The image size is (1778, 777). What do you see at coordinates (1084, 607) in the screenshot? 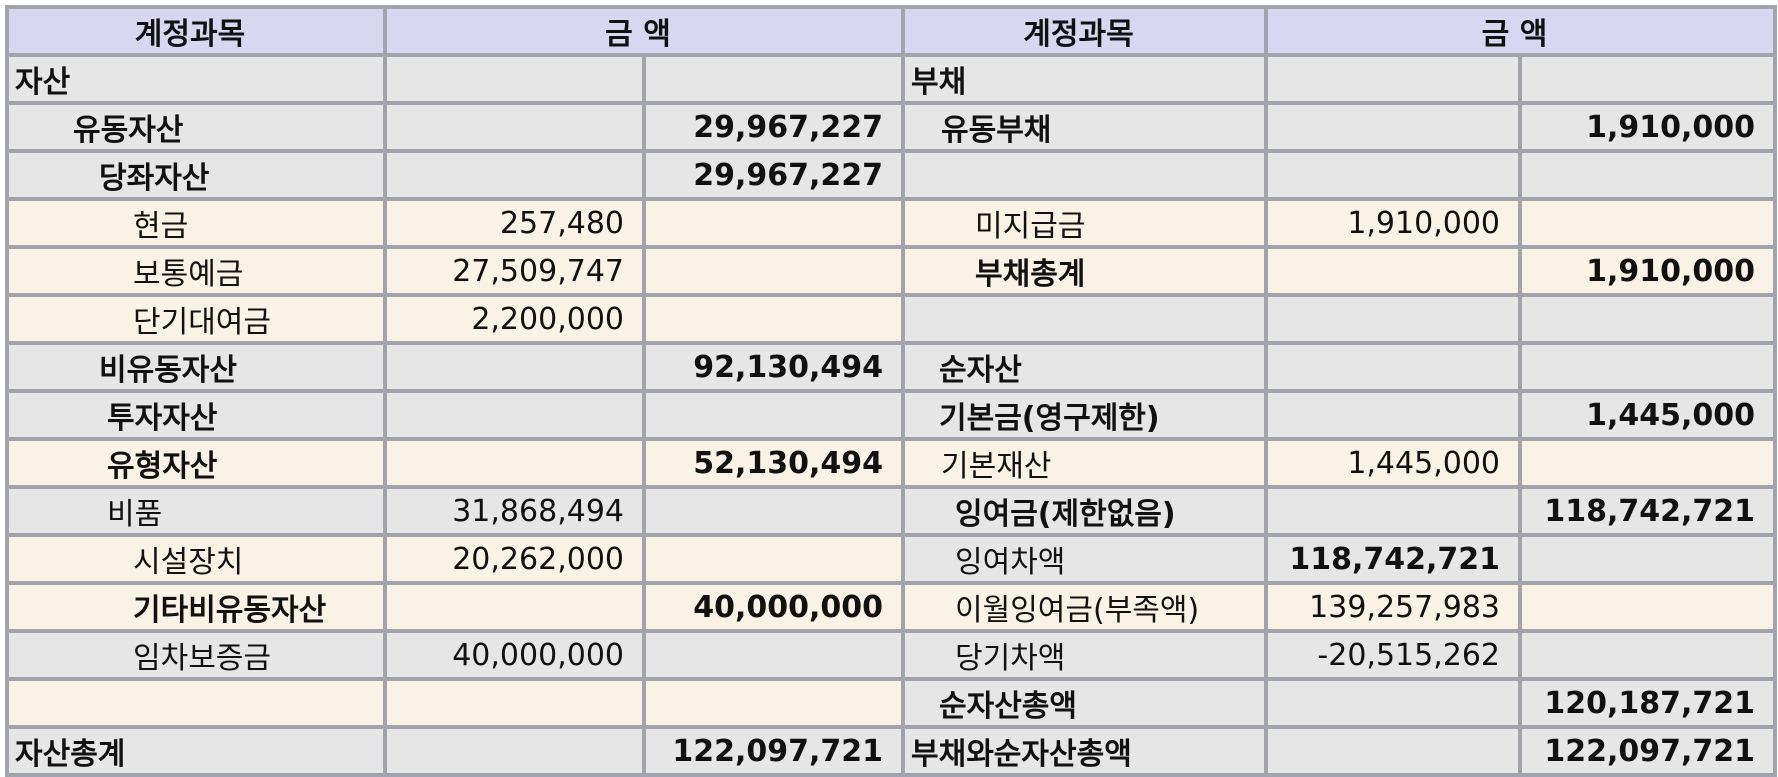
I see `account-cell: 이월잉여금(부족액)` at bounding box center [1084, 607].